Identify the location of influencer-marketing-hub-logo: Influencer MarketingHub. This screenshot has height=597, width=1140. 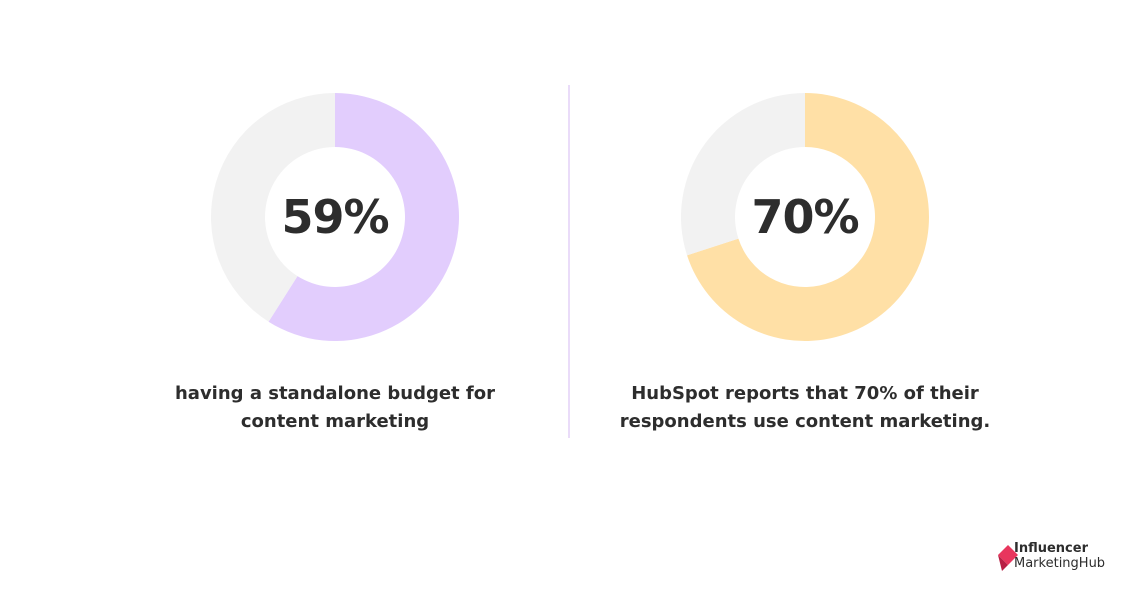
(1063, 558).